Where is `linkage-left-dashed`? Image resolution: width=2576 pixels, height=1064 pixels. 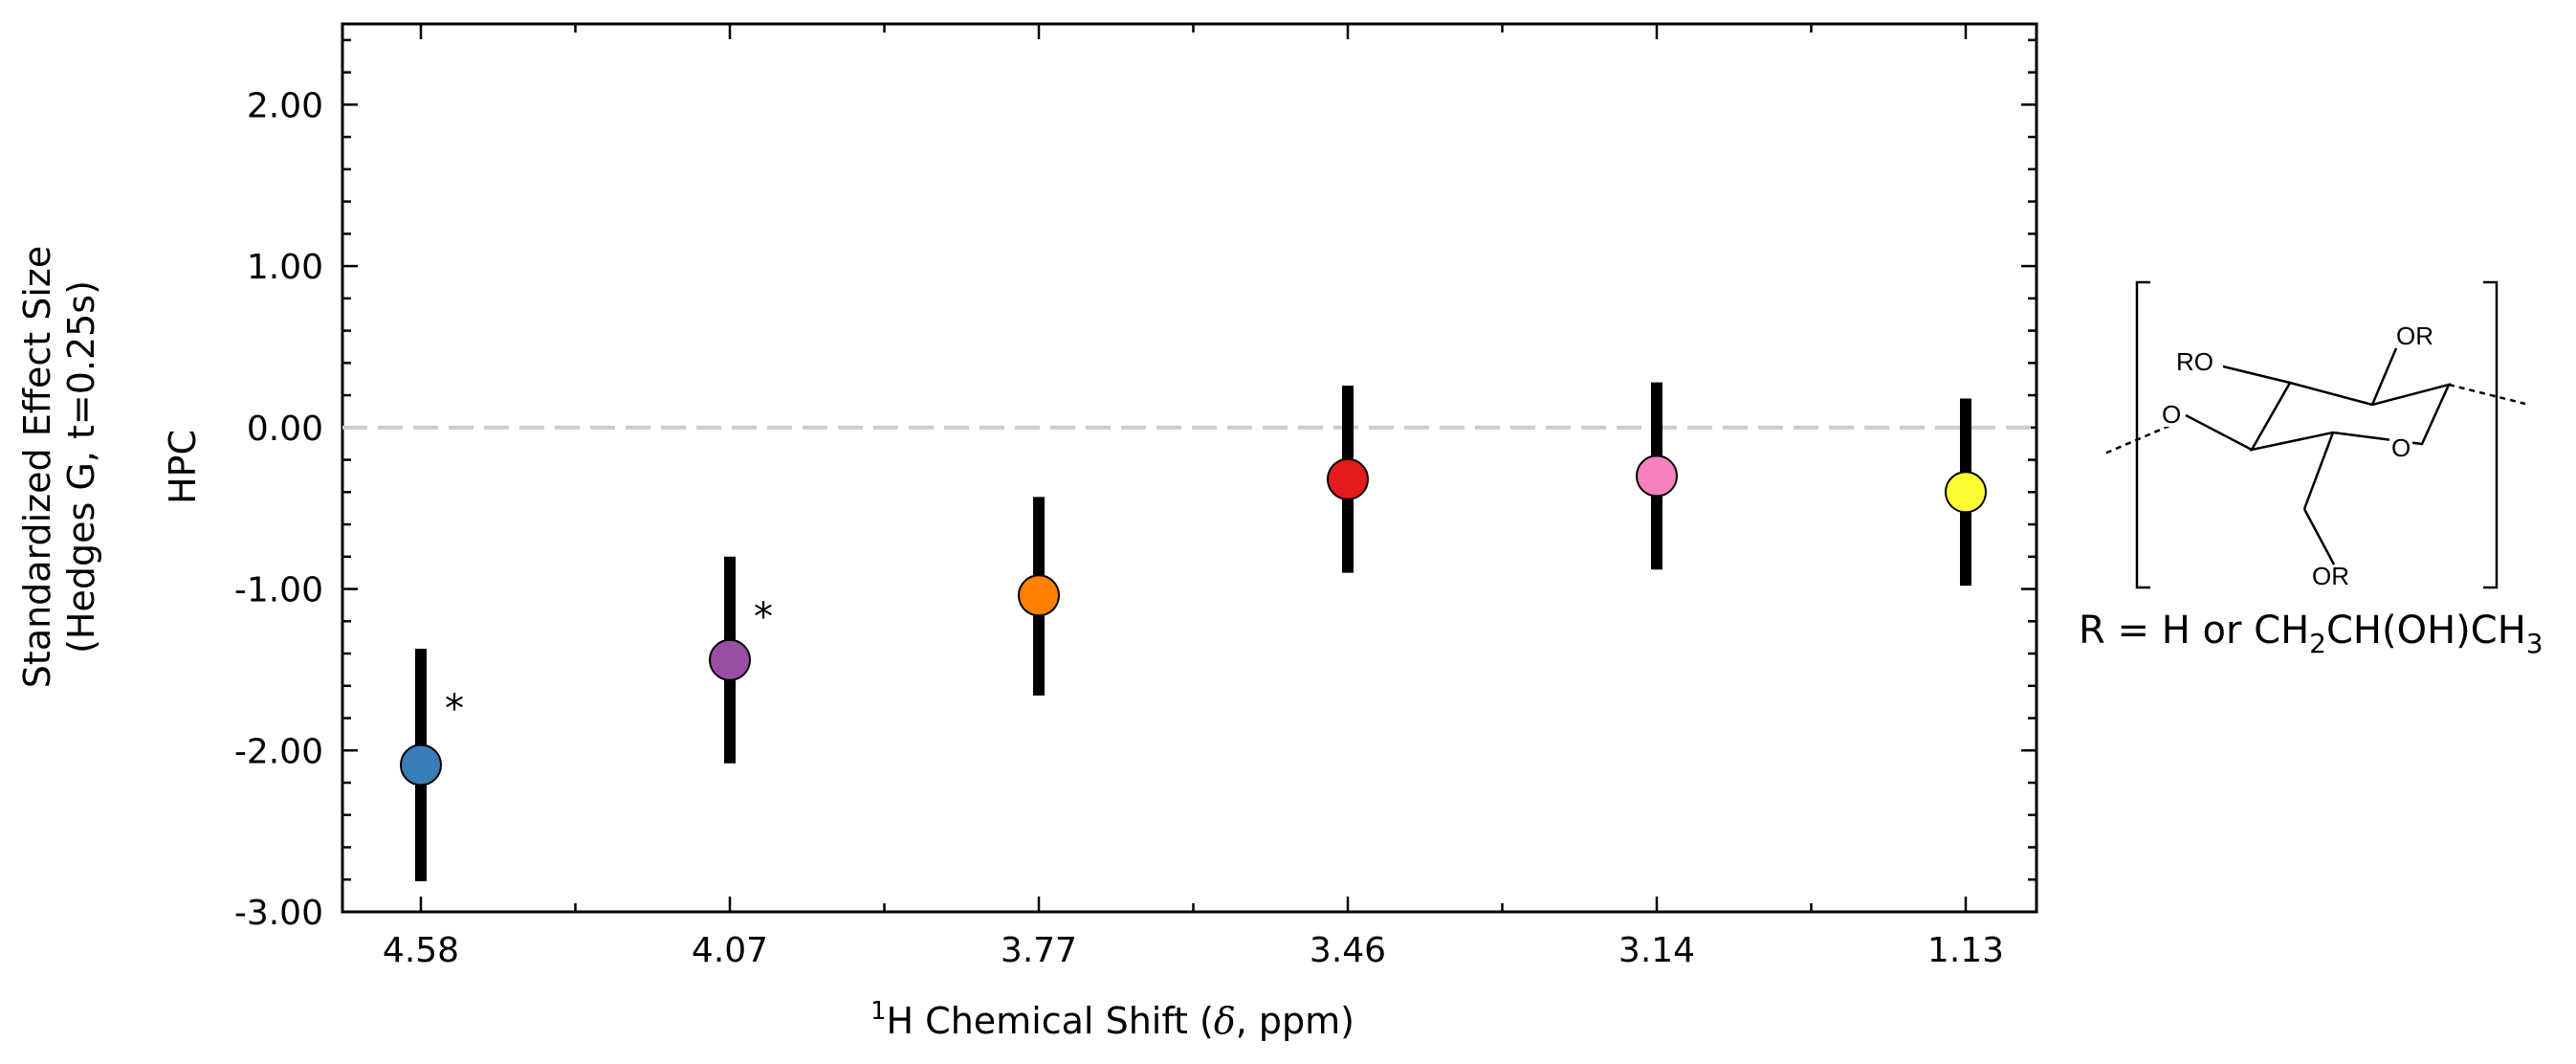 linkage-left-dashed is located at coordinates (2136, 440).